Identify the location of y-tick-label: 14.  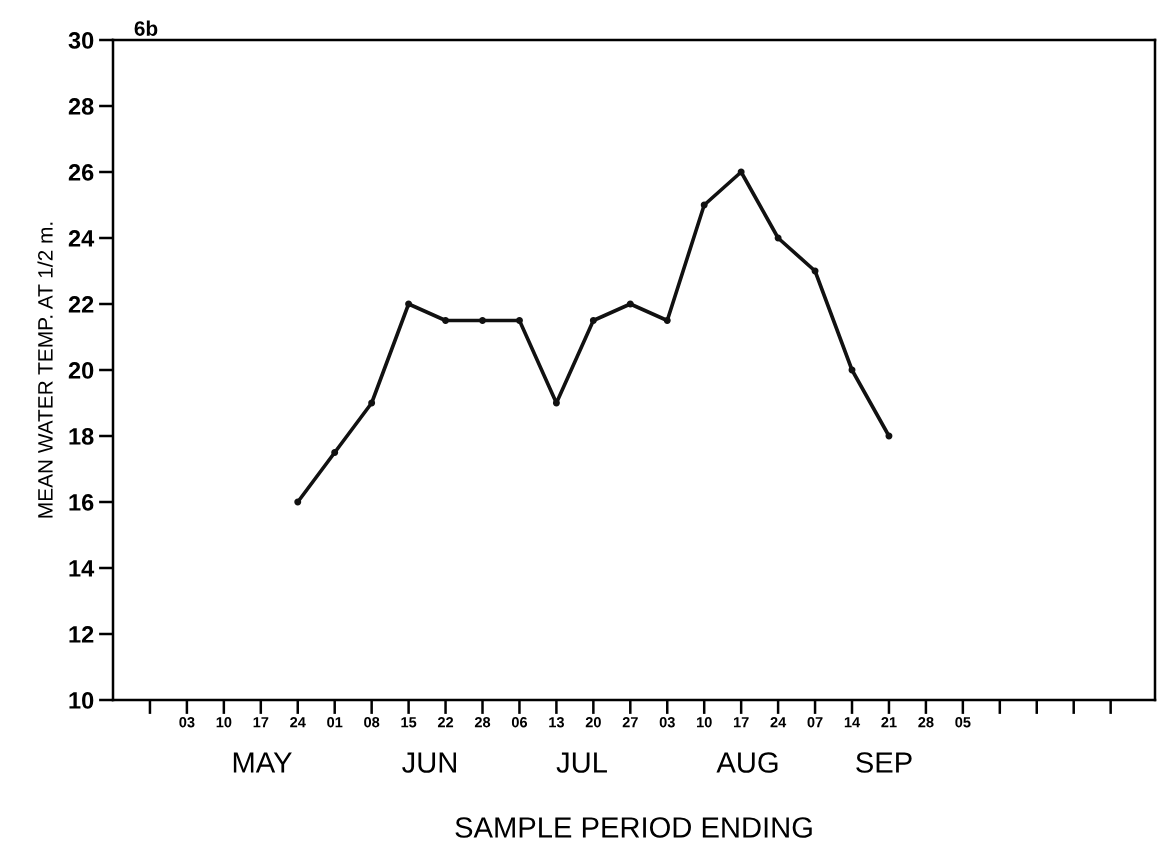
(82, 568).